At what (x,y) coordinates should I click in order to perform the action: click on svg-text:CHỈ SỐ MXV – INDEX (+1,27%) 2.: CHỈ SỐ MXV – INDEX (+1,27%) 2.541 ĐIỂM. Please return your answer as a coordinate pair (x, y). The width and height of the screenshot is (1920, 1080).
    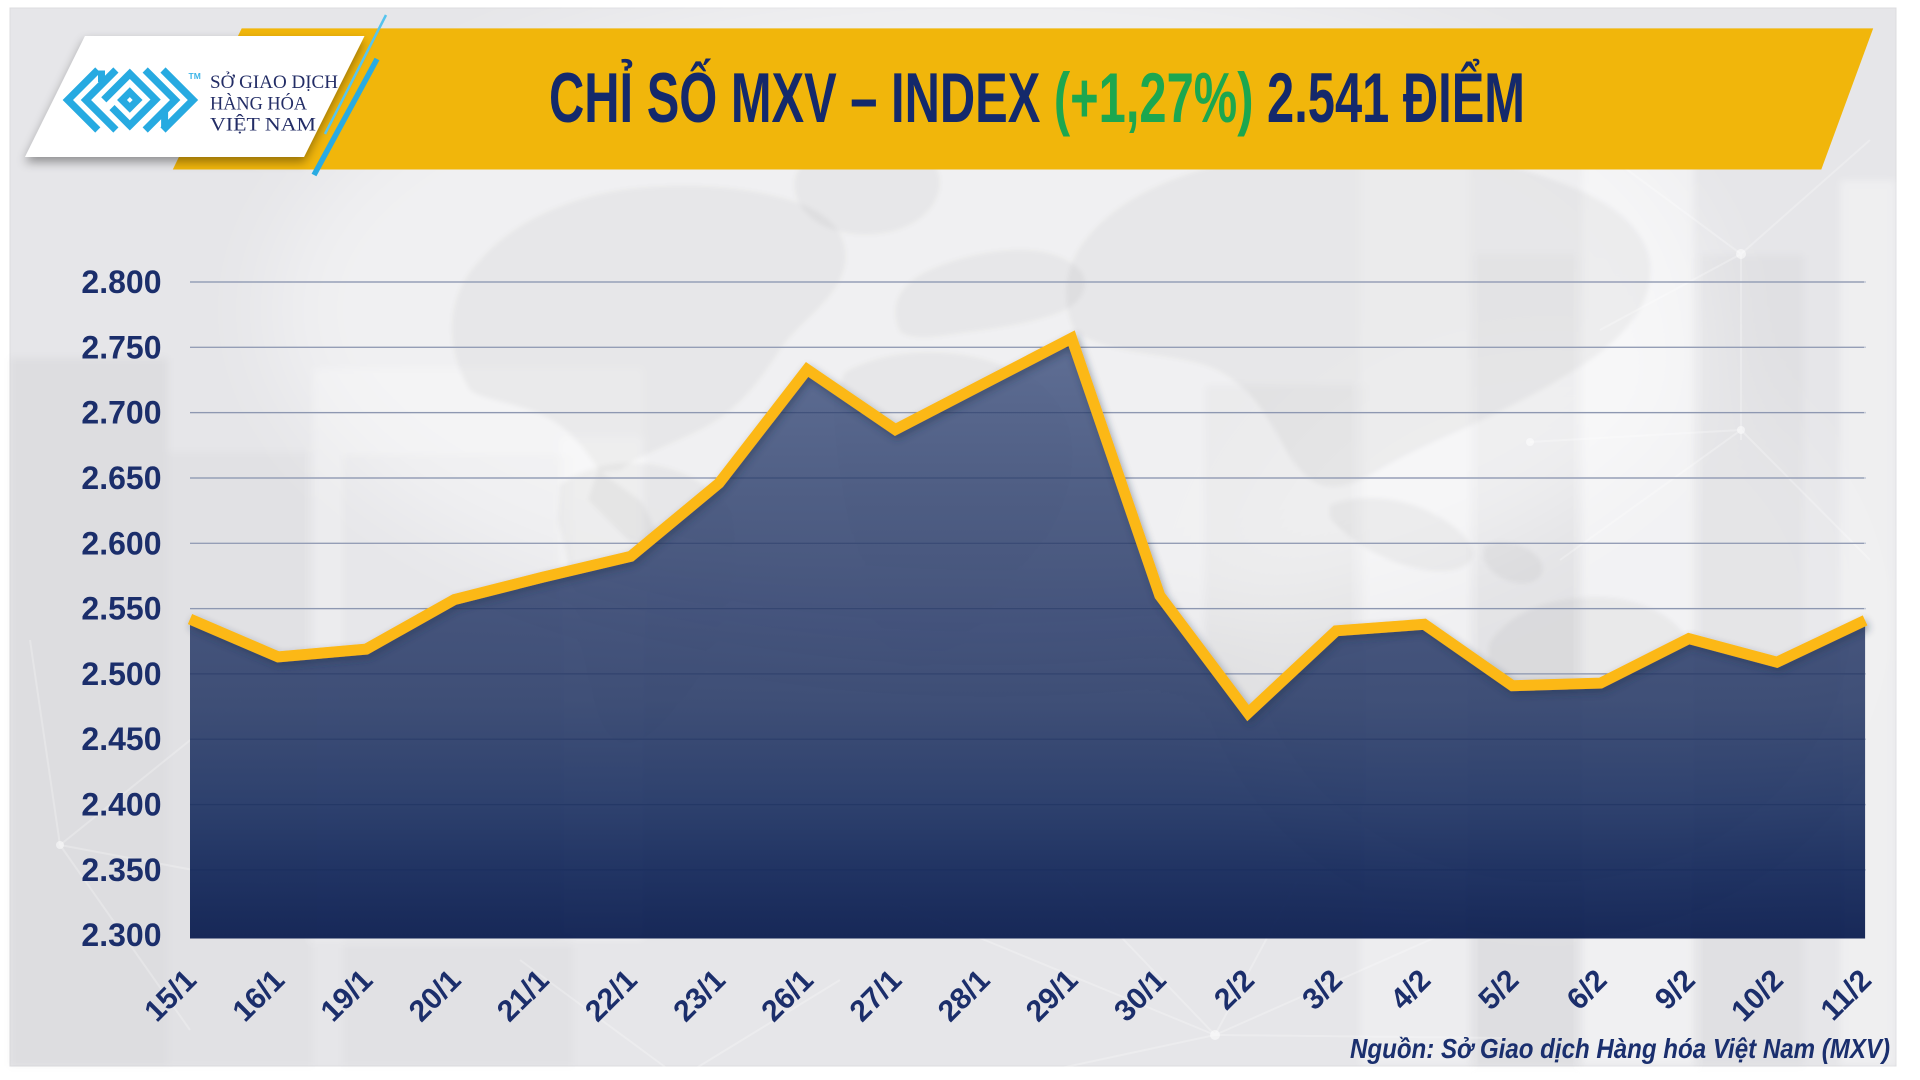
    Looking at the image, I should click on (1037, 97).